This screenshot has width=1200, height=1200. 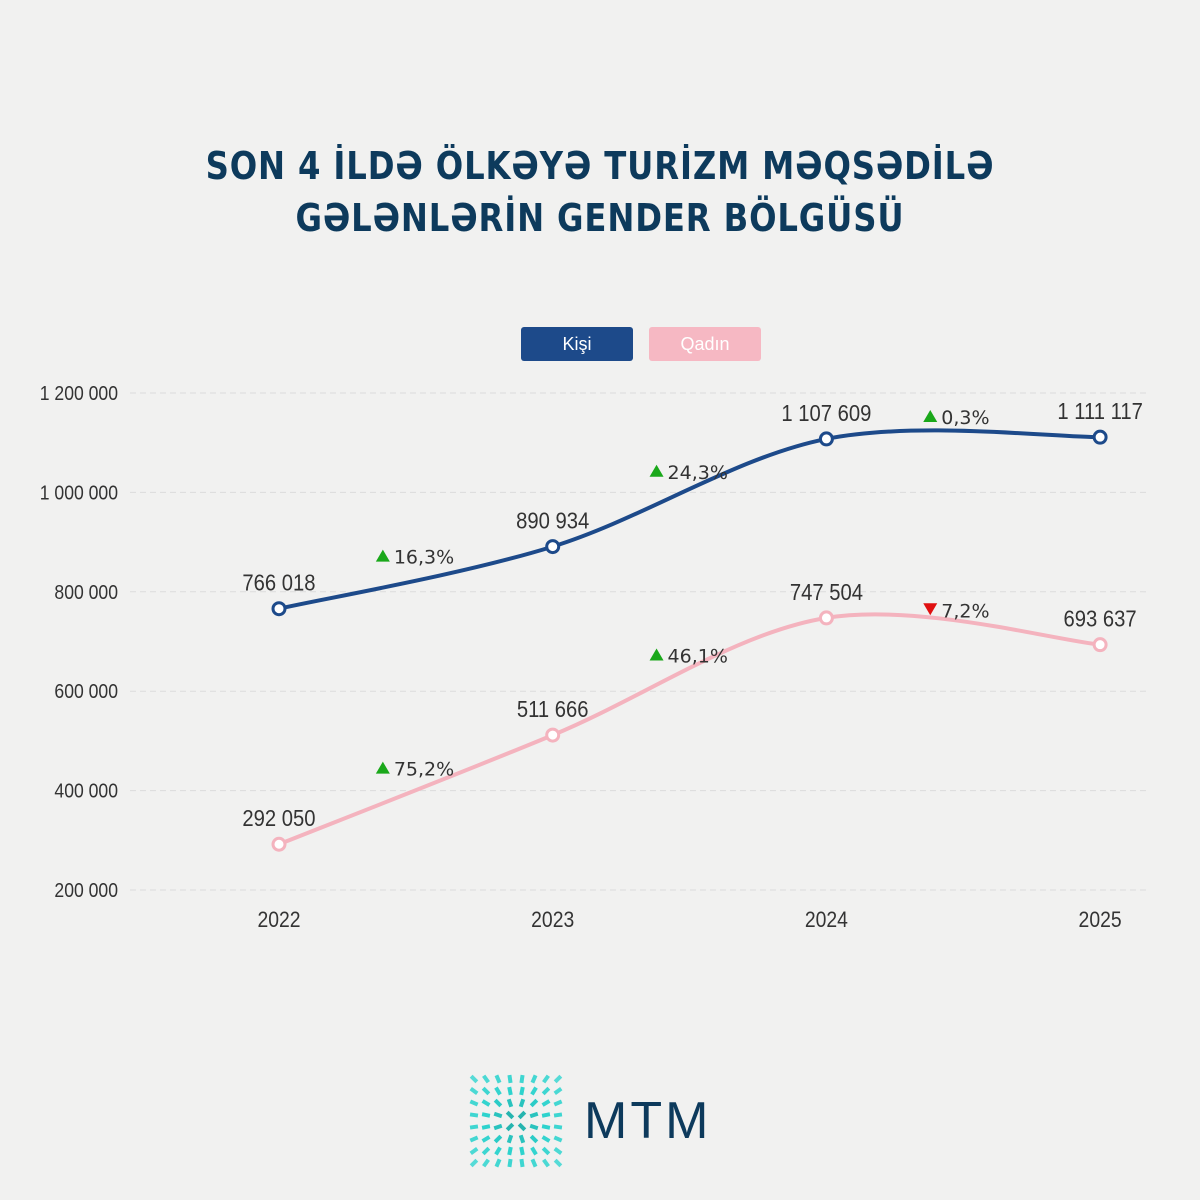 What do you see at coordinates (1100, 411) in the screenshot?
I see `data-label: 1 111 117` at bounding box center [1100, 411].